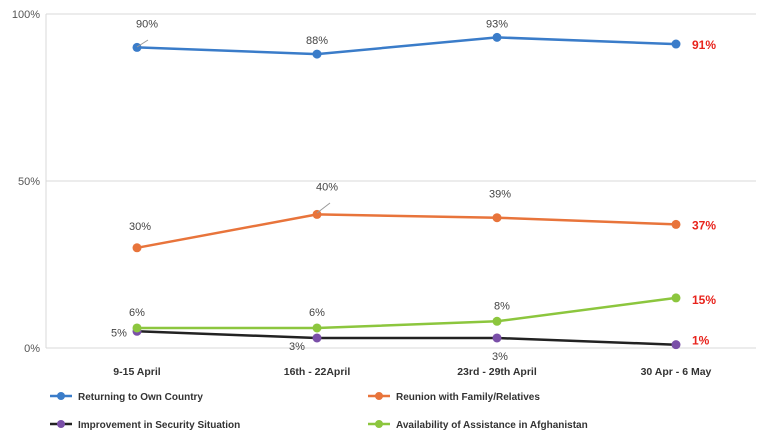 This screenshot has height=438, width=768. What do you see at coordinates (140, 397) in the screenshot?
I see `legend-label: Returning to Own Country` at bounding box center [140, 397].